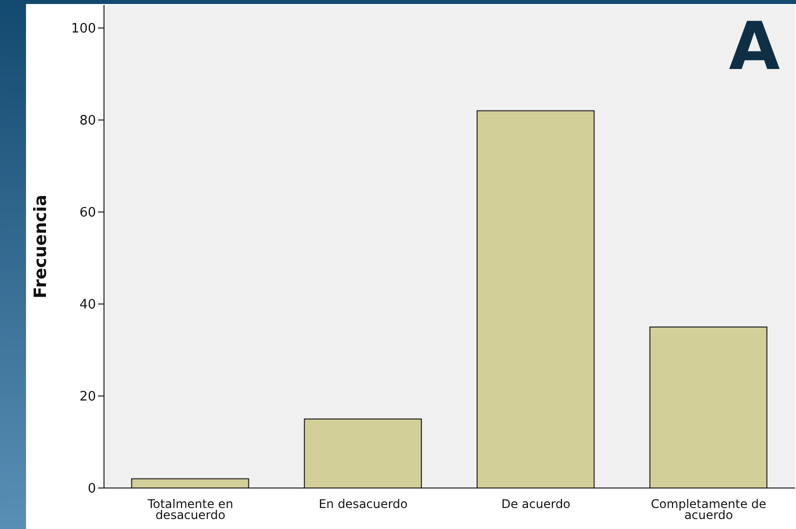 The image size is (796, 529). Describe the element at coordinates (363, 504) in the screenshot. I see `x-tick-label: En desacuerdo` at that location.